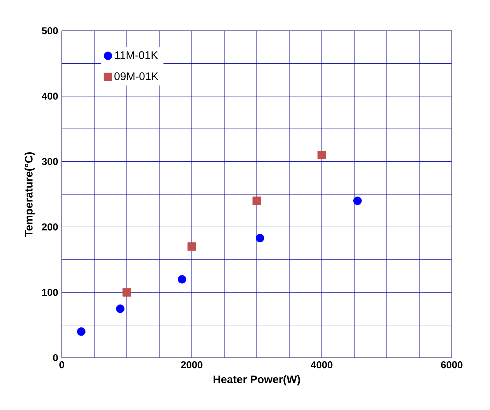 This screenshot has width=490, height=410. Describe the element at coordinates (452, 365) in the screenshot. I see `x-tick-label: 6000` at that location.